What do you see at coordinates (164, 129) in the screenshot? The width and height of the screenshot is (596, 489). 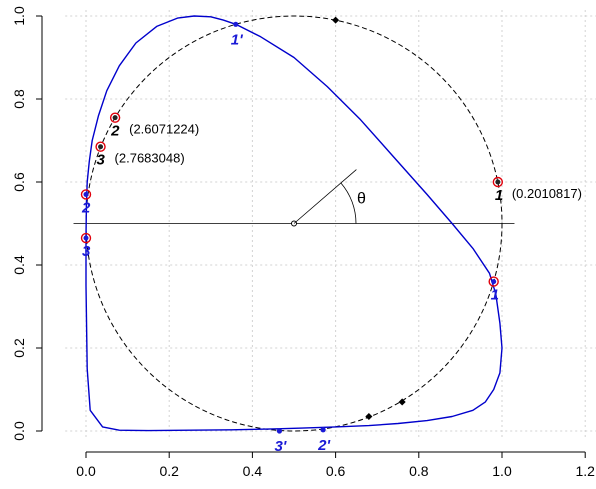 I see `point-annotation: (2.6071224)` at bounding box center [164, 129].